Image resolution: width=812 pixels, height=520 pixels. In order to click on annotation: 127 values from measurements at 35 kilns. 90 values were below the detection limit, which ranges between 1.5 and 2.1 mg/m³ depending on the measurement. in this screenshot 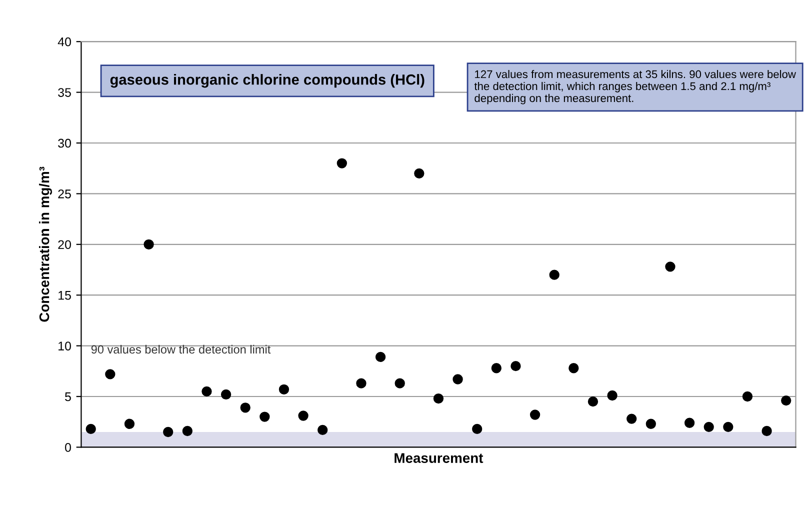, I will do `click(635, 87)`.